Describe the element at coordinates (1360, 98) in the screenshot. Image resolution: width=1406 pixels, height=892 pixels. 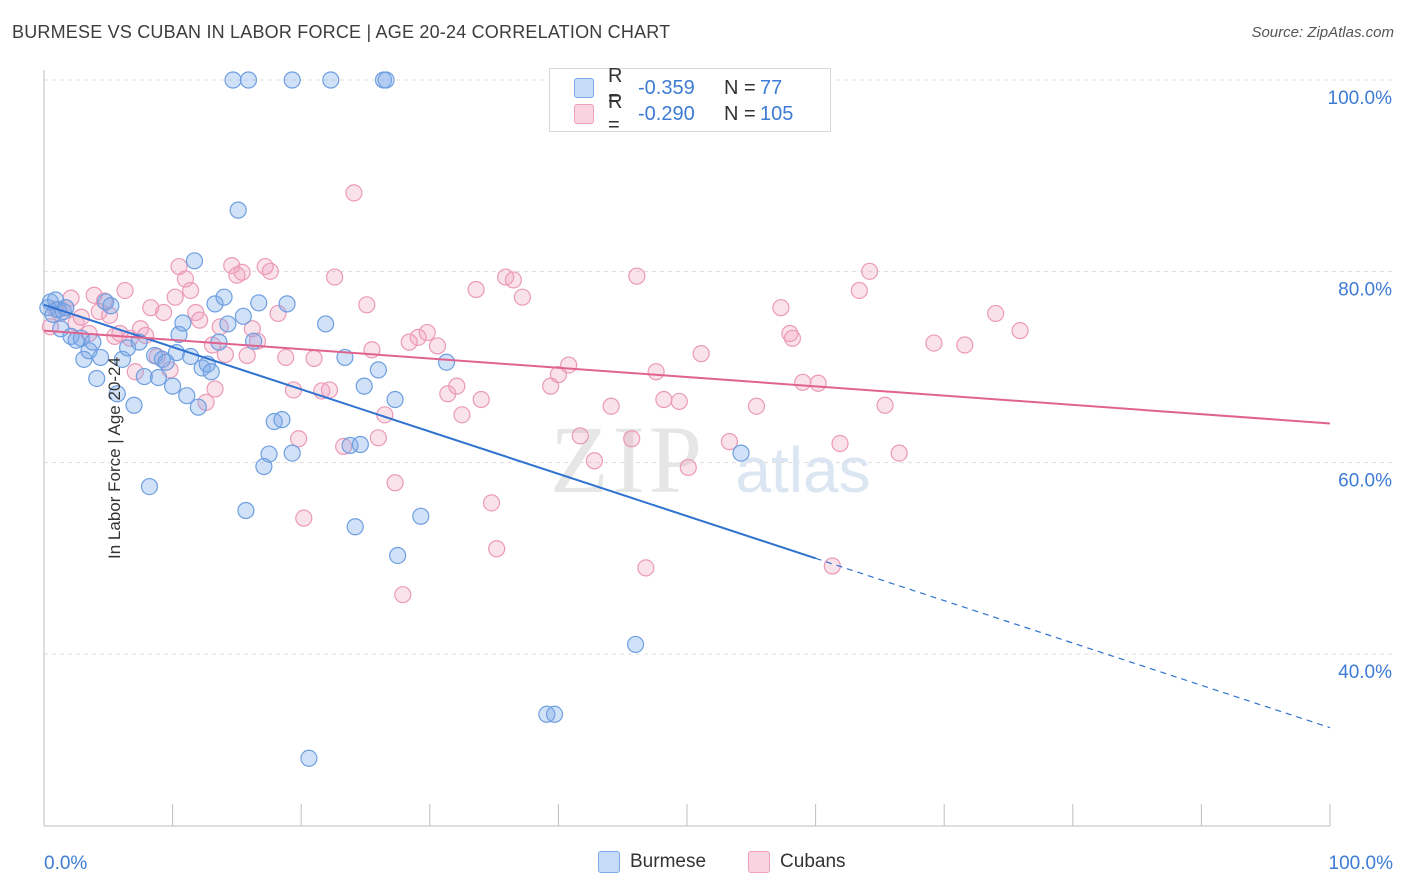
I see `y-tick-label: 100.0%` at that location.